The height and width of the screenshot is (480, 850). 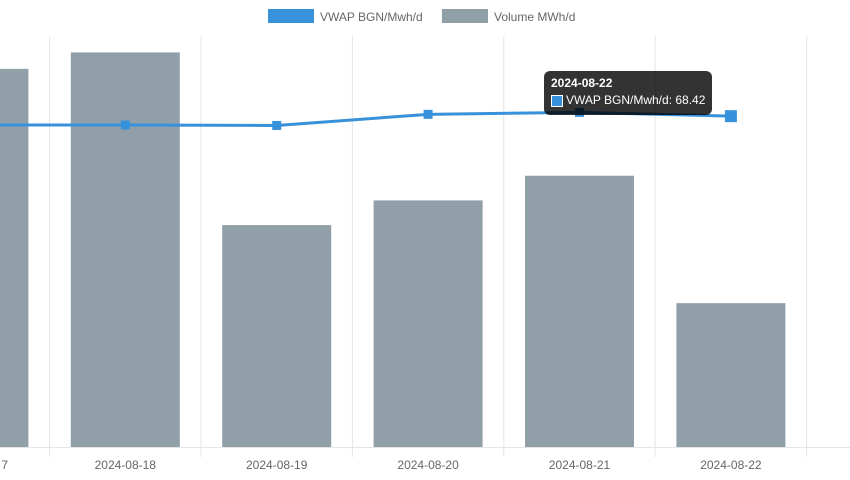 What do you see at coordinates (557, 100) in the screenshot?
I see `tooltip-swatch` at bounding box center [557, 100].